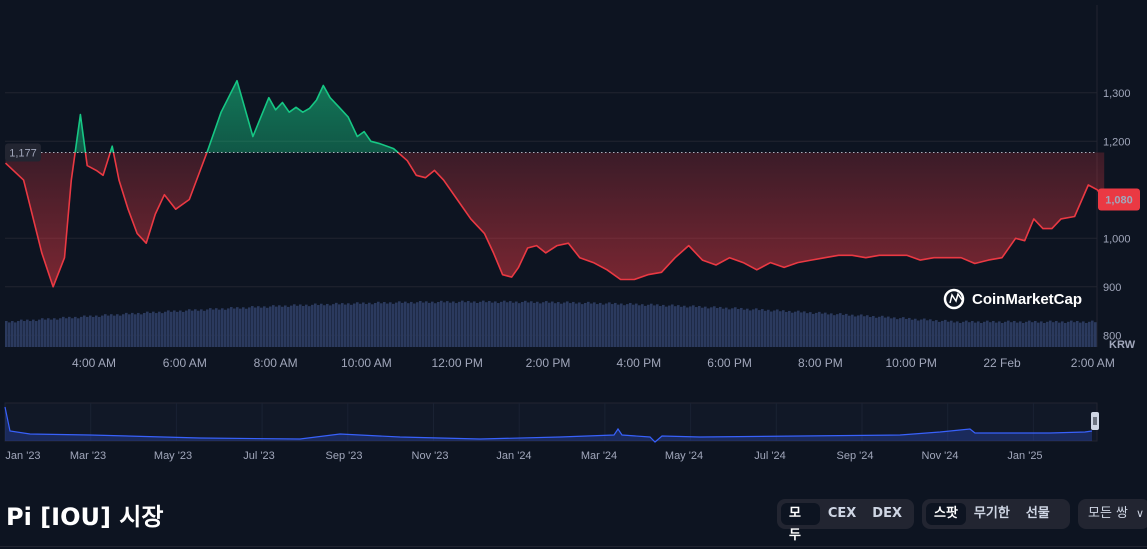 This screenshot has width=1147, height=549. Describe the element at coordinates (1112, 514) in the screenshot. I see `pair-dropdown: 모든 쌍 ∨` at that location.